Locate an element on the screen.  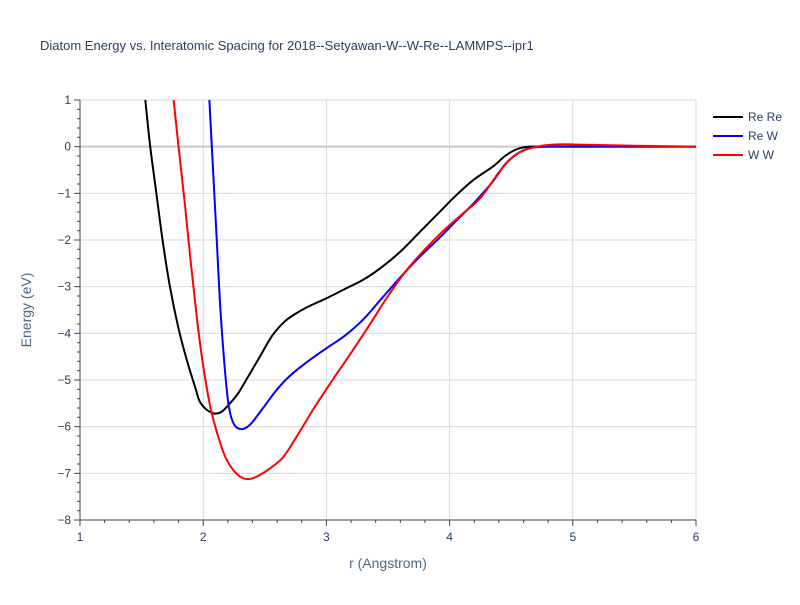
y-tick-label: −1 is located at coordinates (64, 193).